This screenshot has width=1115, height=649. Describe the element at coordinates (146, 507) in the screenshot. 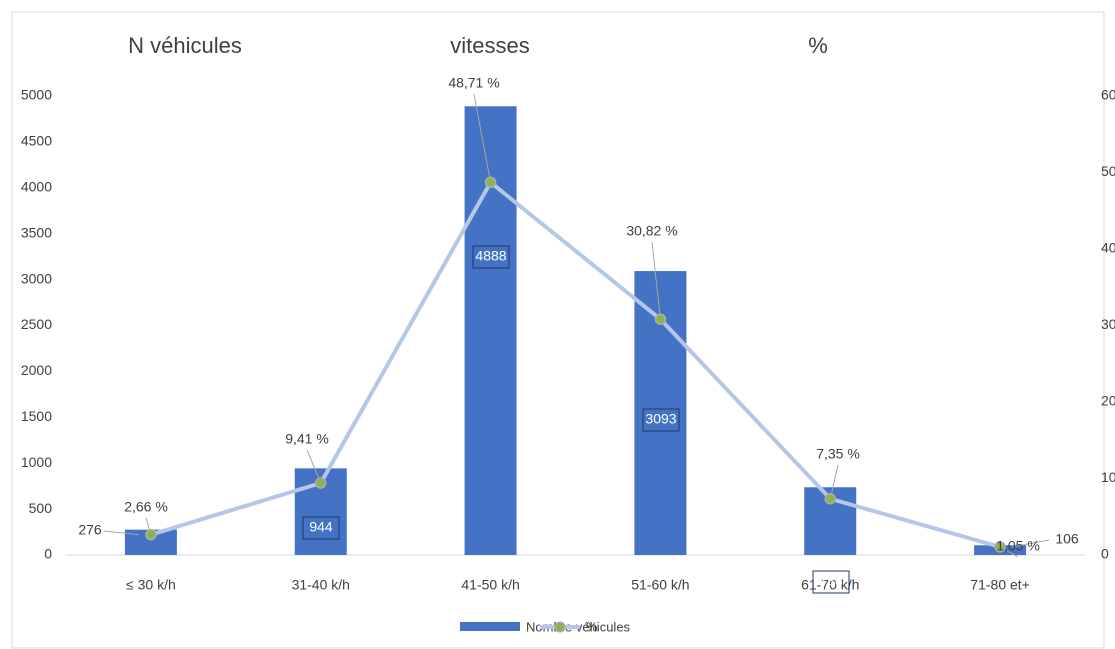

I see `point-value-label: 2,66 %` at that location.